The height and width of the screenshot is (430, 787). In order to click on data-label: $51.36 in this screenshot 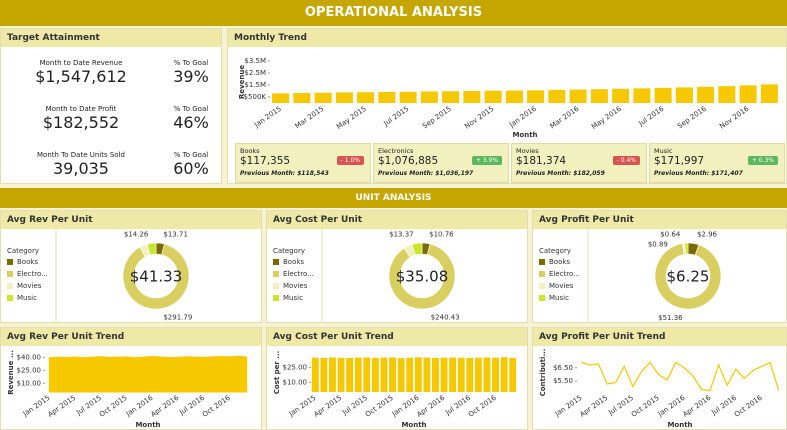, I will do `click(670, 318)`.